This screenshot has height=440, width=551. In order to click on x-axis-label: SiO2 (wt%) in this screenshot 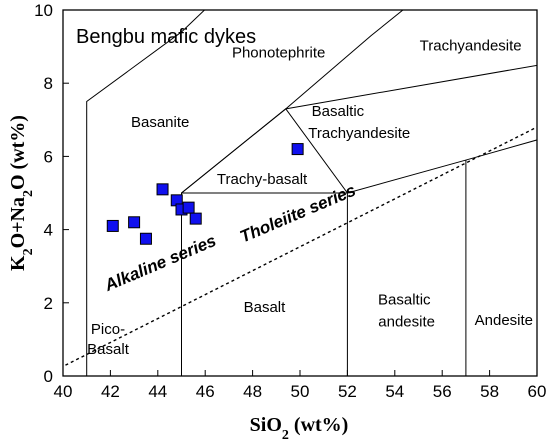, I will do `click(299, 427)`.